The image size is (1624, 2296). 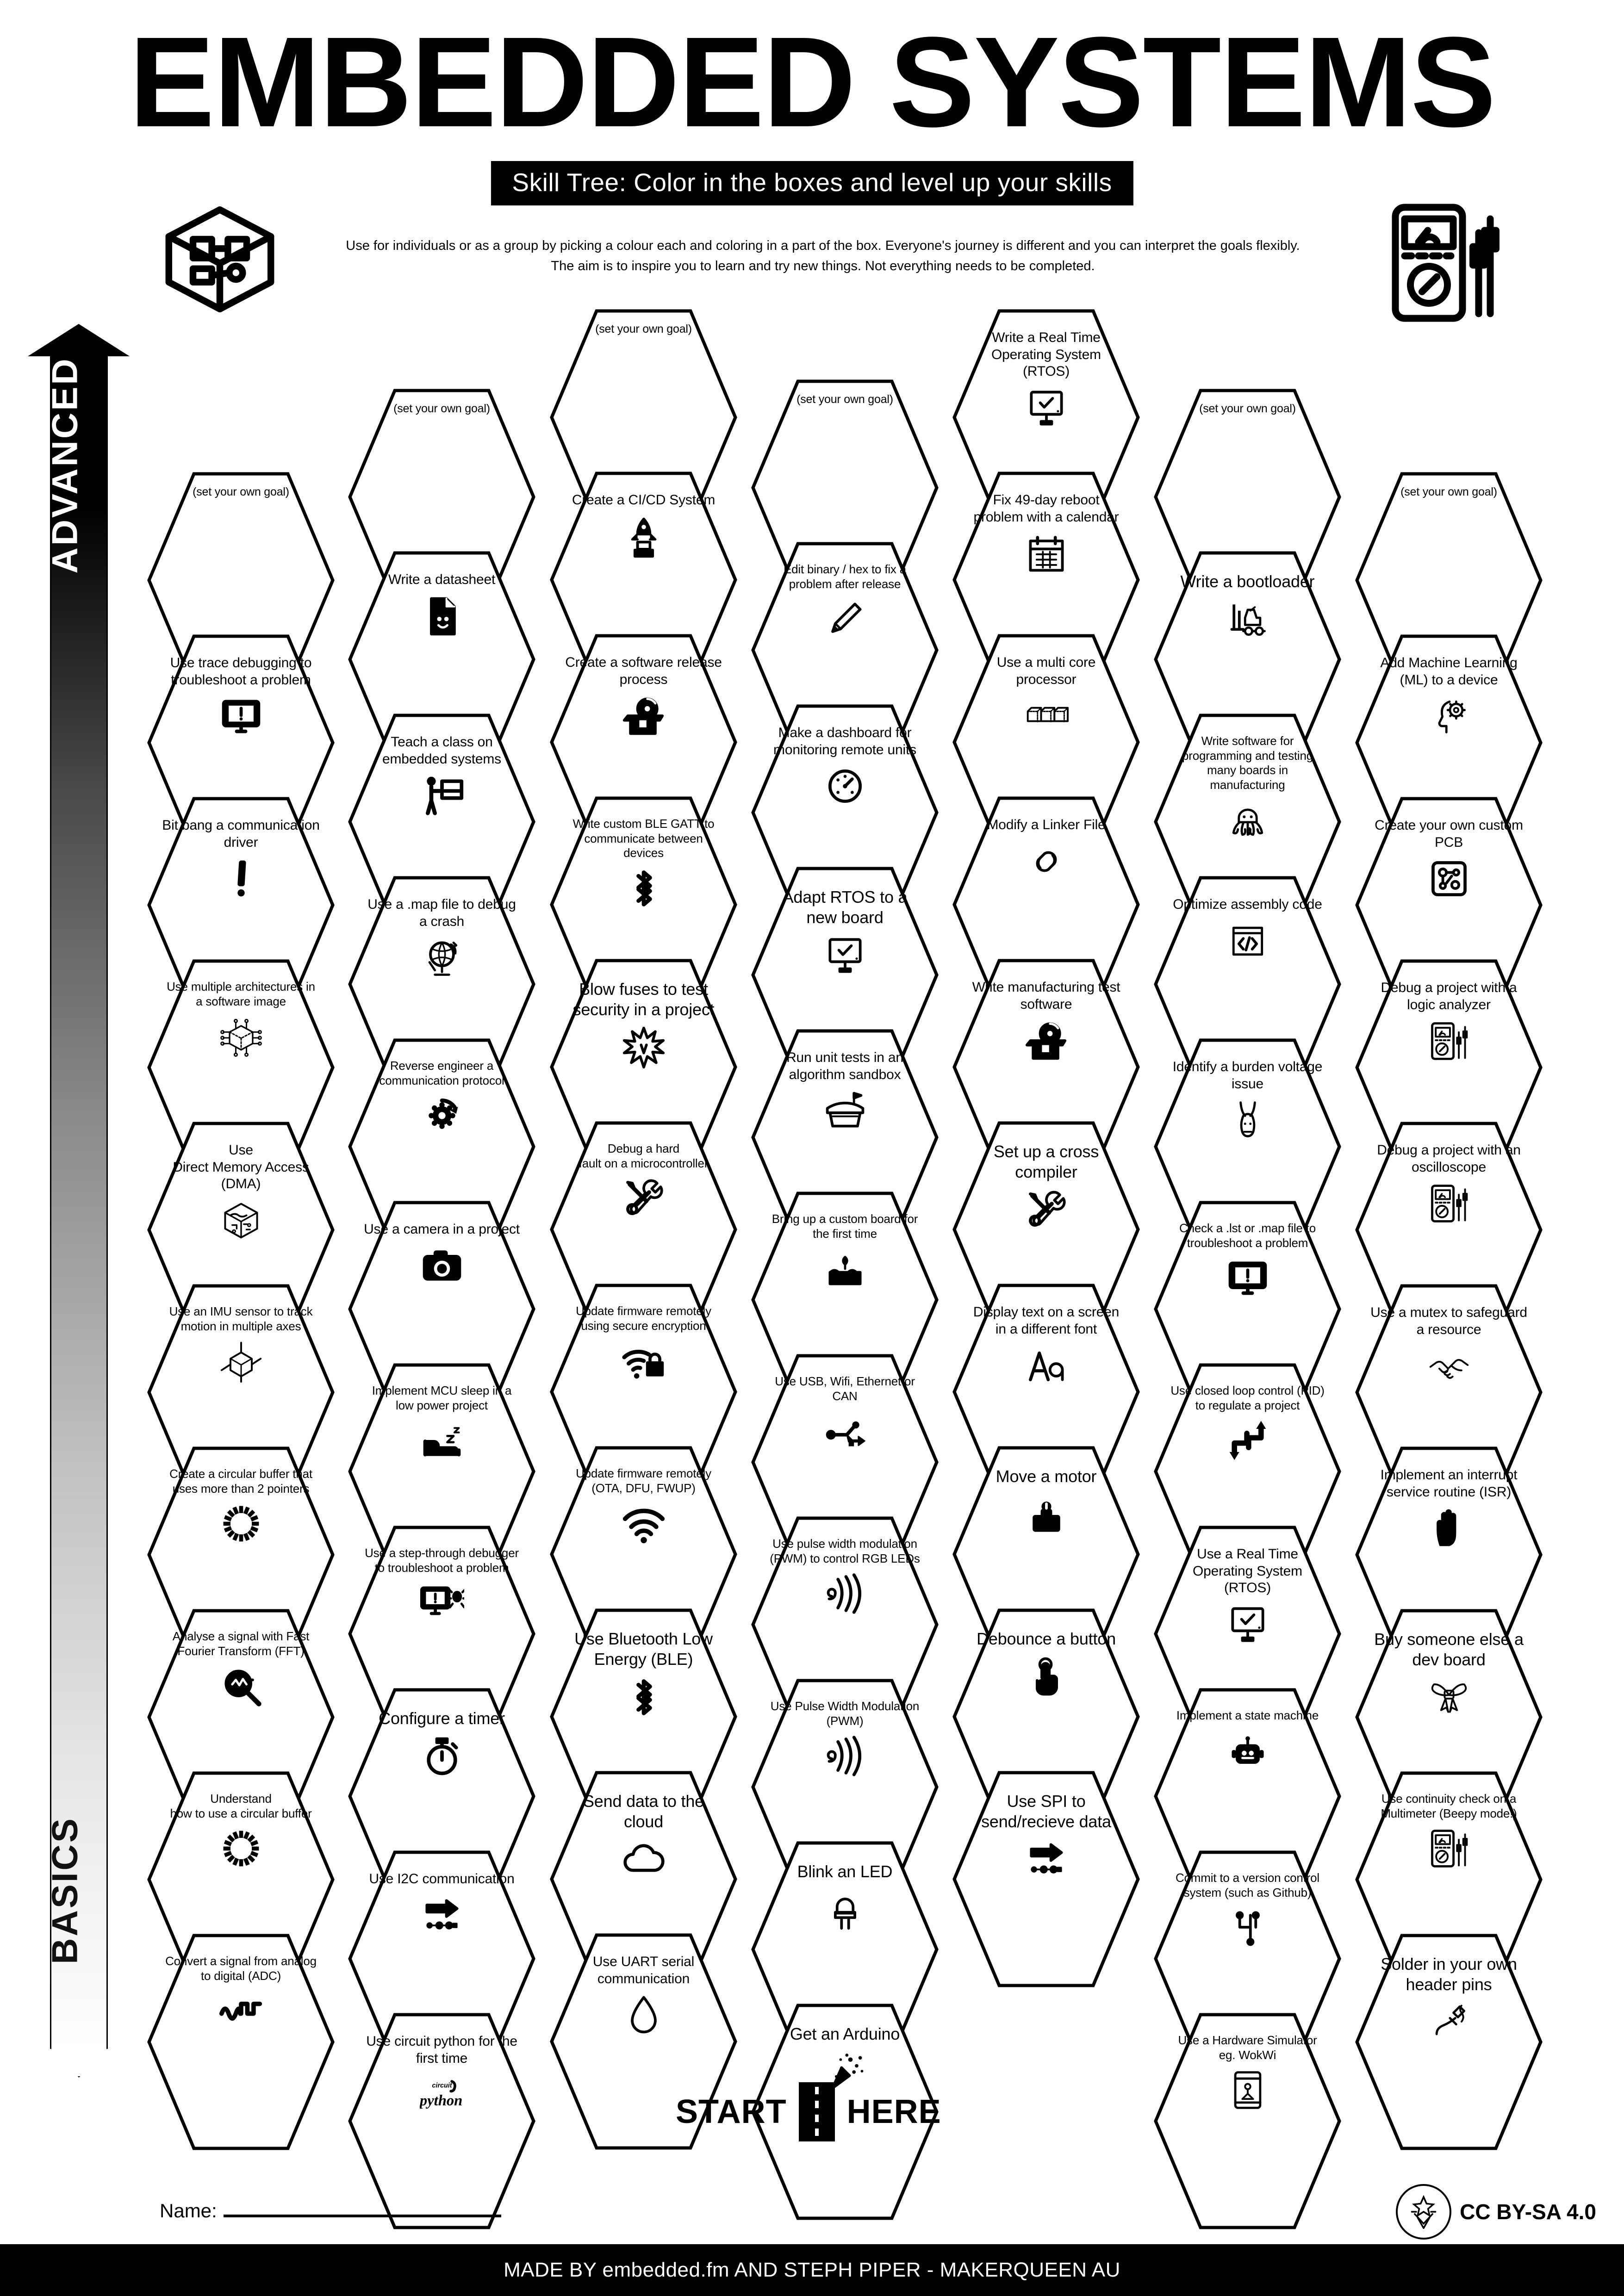 What do you see at coordinates (1247, 2121) in the screenshot?
I see `skill-hex-c6-r11: Use a Hardware Simulator eg. WokWi` at bounding box center [1247, 2121].